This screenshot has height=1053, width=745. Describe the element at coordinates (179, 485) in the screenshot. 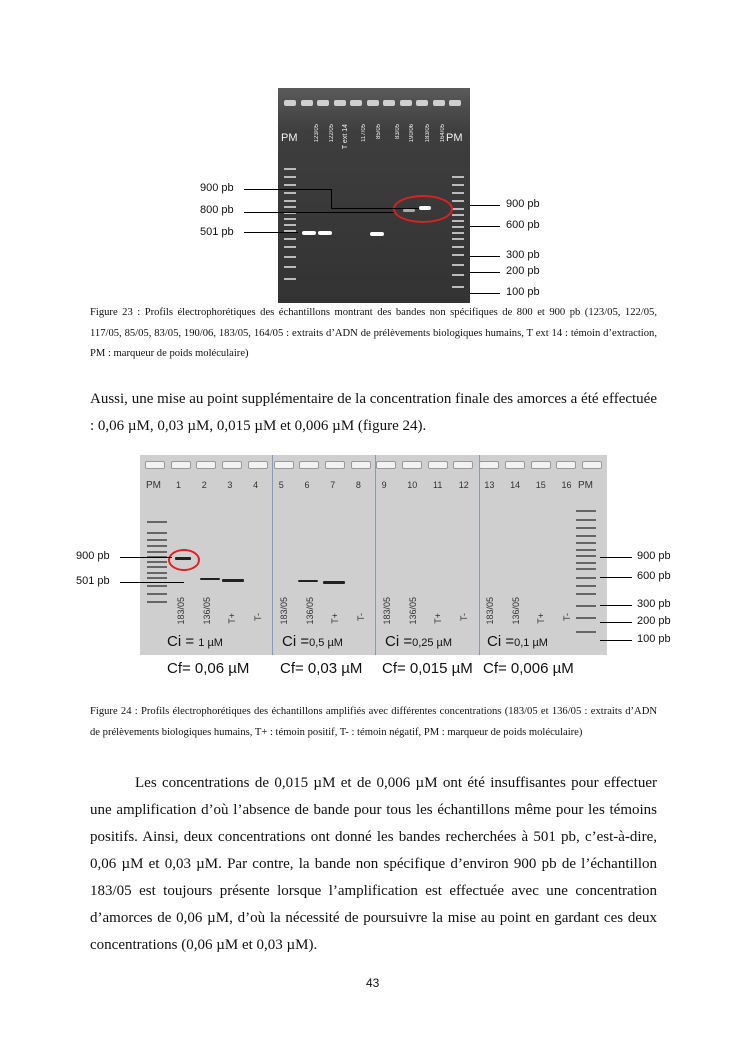

I see `lane-number: 1` at that location.